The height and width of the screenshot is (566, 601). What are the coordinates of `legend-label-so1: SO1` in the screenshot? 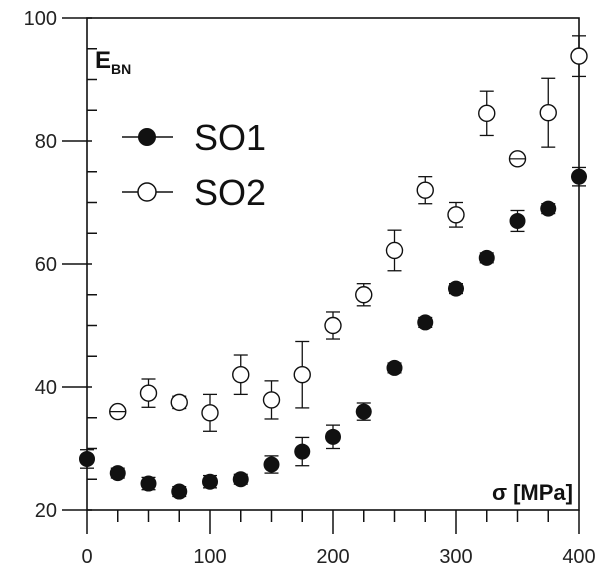 It's located at (230, 137).